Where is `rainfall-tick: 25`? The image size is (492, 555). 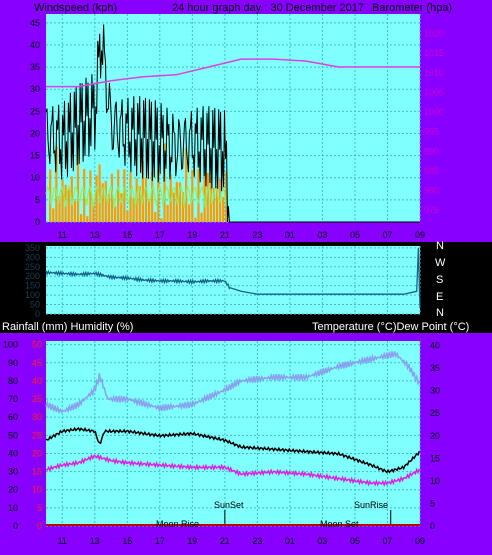
rainfall-tick: 25 is located at coordinates (37, 435).